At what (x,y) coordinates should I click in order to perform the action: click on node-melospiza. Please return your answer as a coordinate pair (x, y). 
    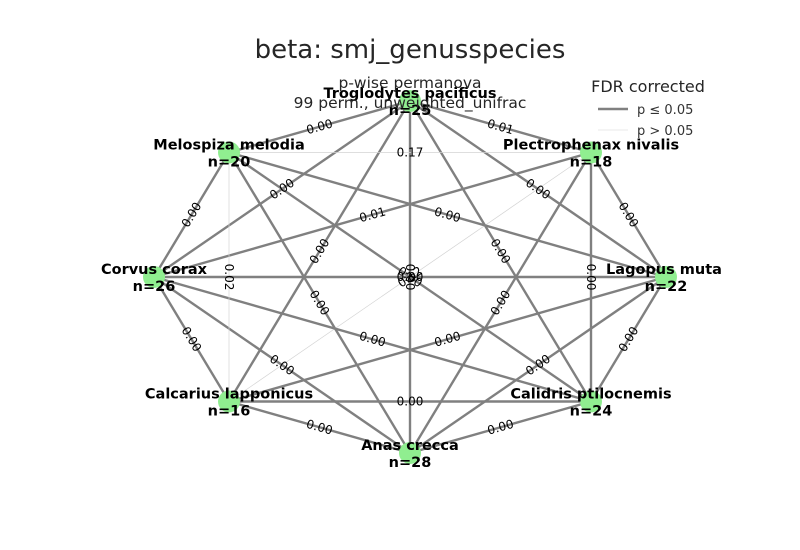
    Looking at the image, I should click on (229, 152).